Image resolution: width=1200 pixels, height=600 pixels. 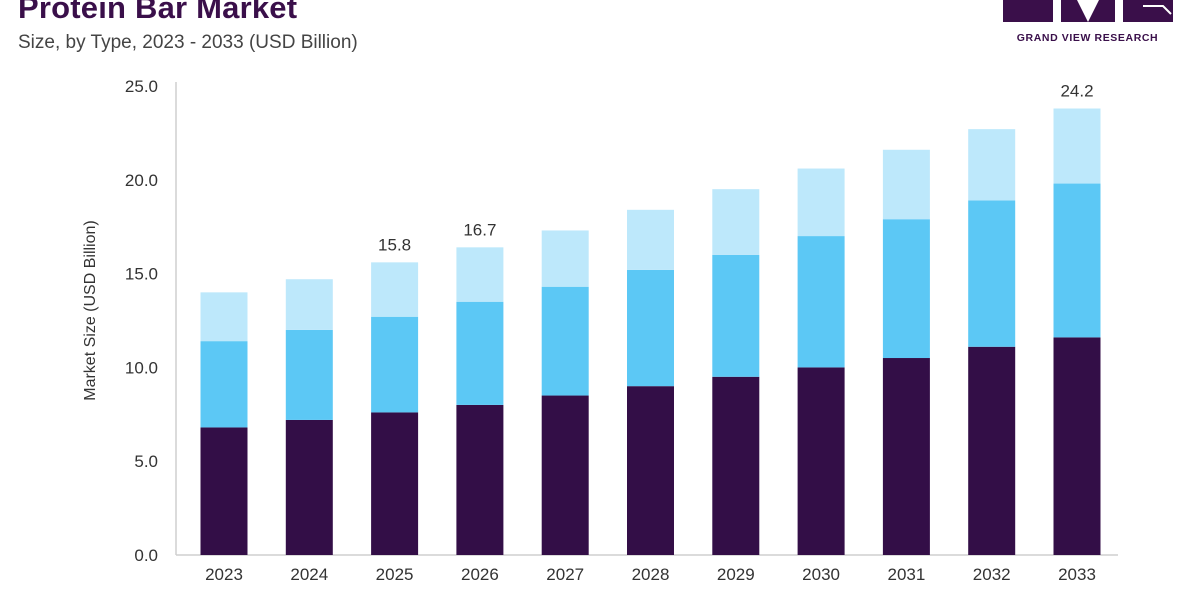 I want to click on x-tick-label: 2024, so click(x=309, y=574).